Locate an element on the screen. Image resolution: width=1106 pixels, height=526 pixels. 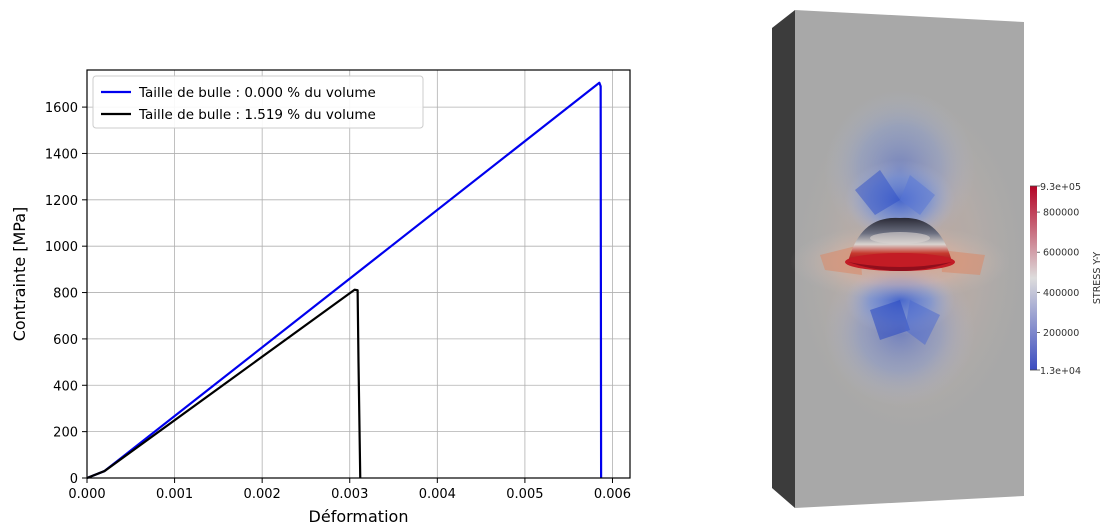
y-tick-label: 1200 is located at coordinates (61, 201).